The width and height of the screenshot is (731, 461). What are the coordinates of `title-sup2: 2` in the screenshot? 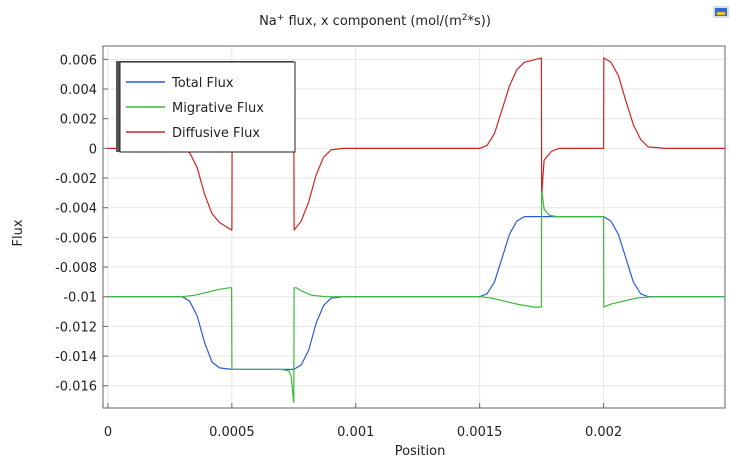 It's located at (465, 18).